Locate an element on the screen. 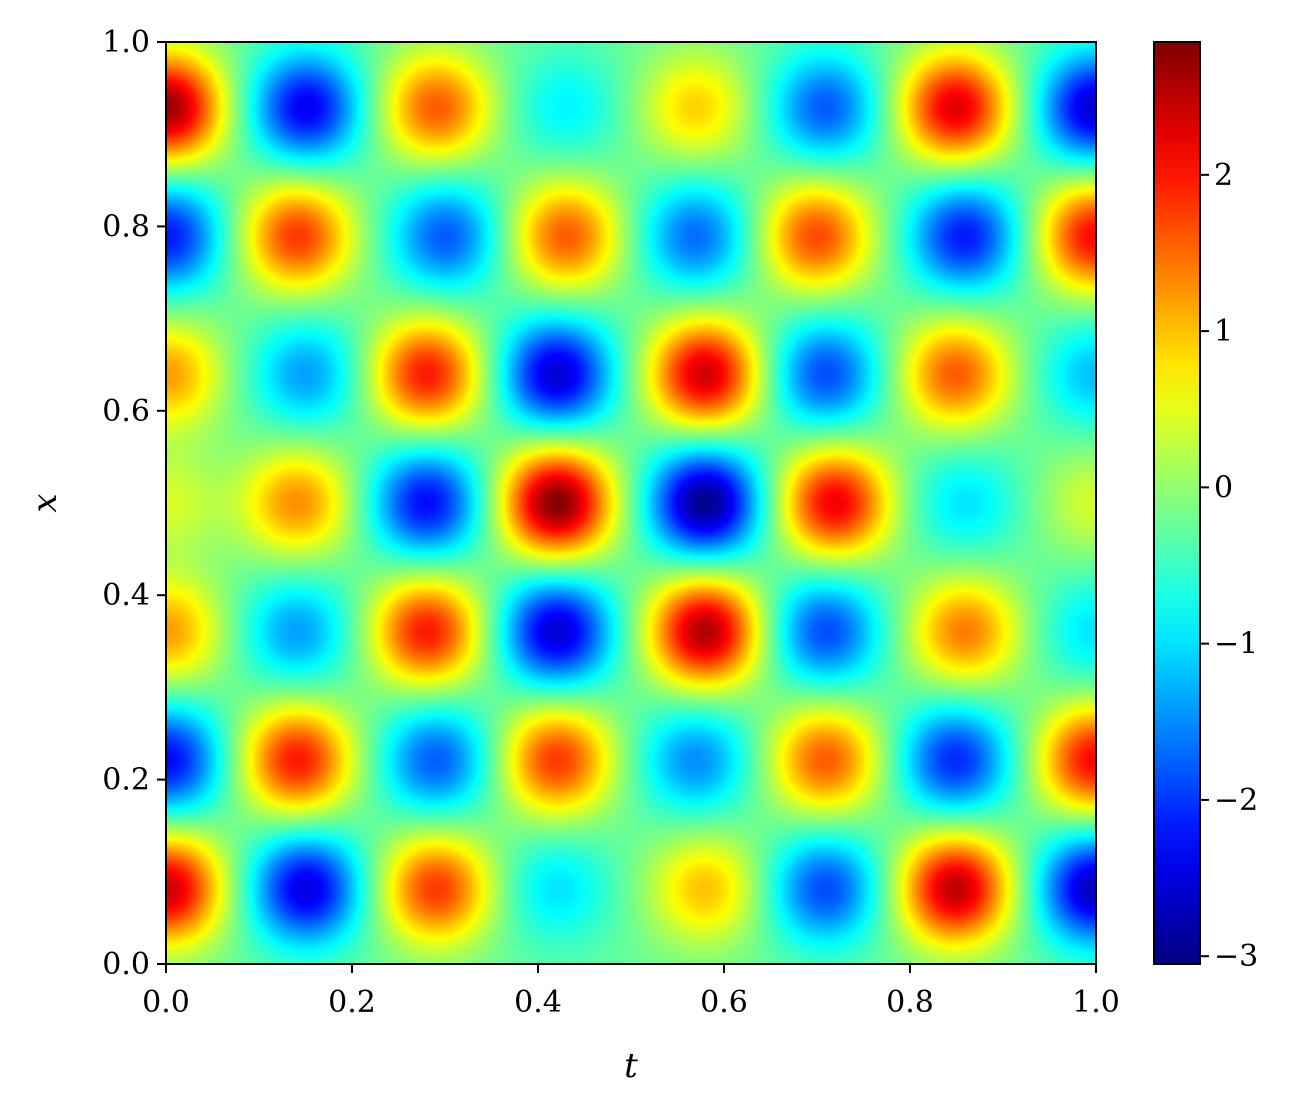 The height and width of the screenshot is (1115, 1312). colorbar-tick-label: 1 is located at coordinates (1223, 331).